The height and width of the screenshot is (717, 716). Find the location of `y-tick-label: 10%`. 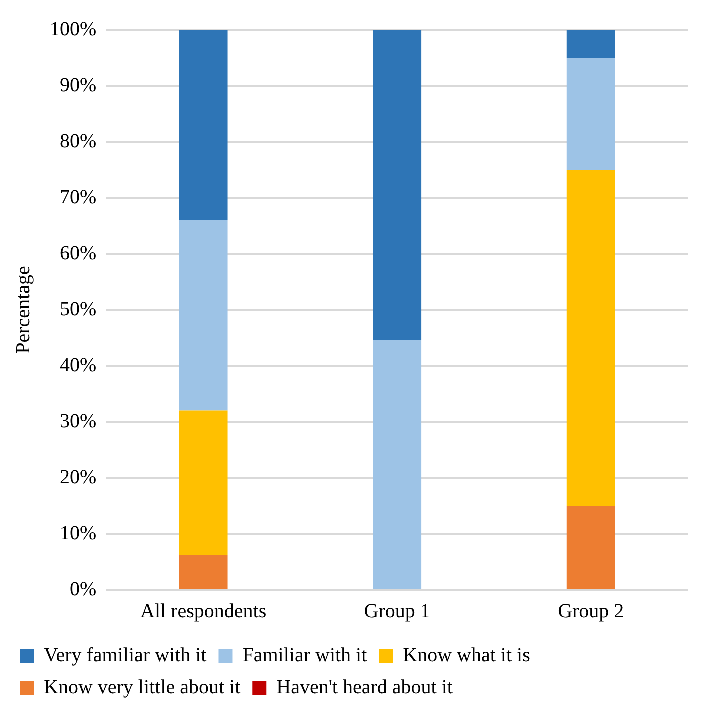

y-tick-label: 10% is located at coordinates (78, 533).